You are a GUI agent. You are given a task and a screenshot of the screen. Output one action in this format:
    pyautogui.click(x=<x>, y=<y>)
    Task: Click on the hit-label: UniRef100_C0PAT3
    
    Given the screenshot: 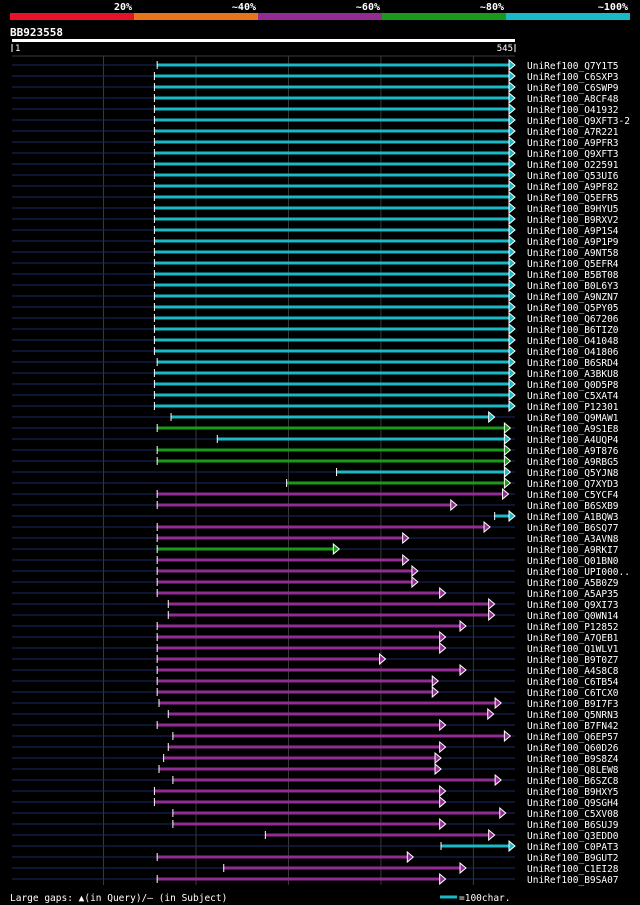 What is the action you would take?
    pyautogui.click(x=573, y=847)
    